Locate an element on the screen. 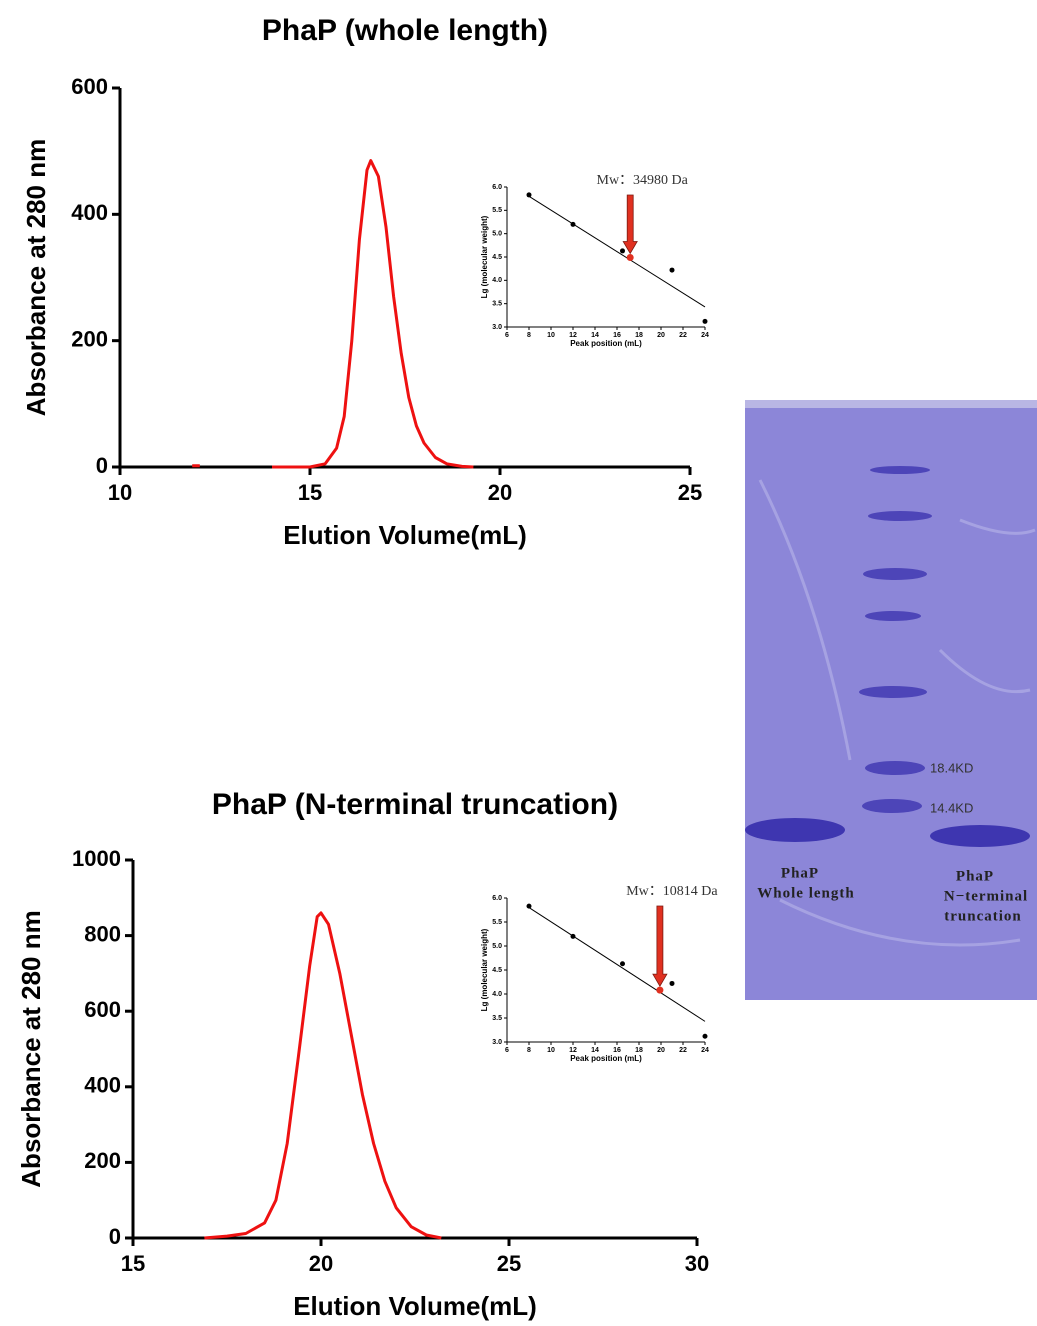  chart-title: PhaP (N-terminal truncation) is located at coordinates (415, 804).